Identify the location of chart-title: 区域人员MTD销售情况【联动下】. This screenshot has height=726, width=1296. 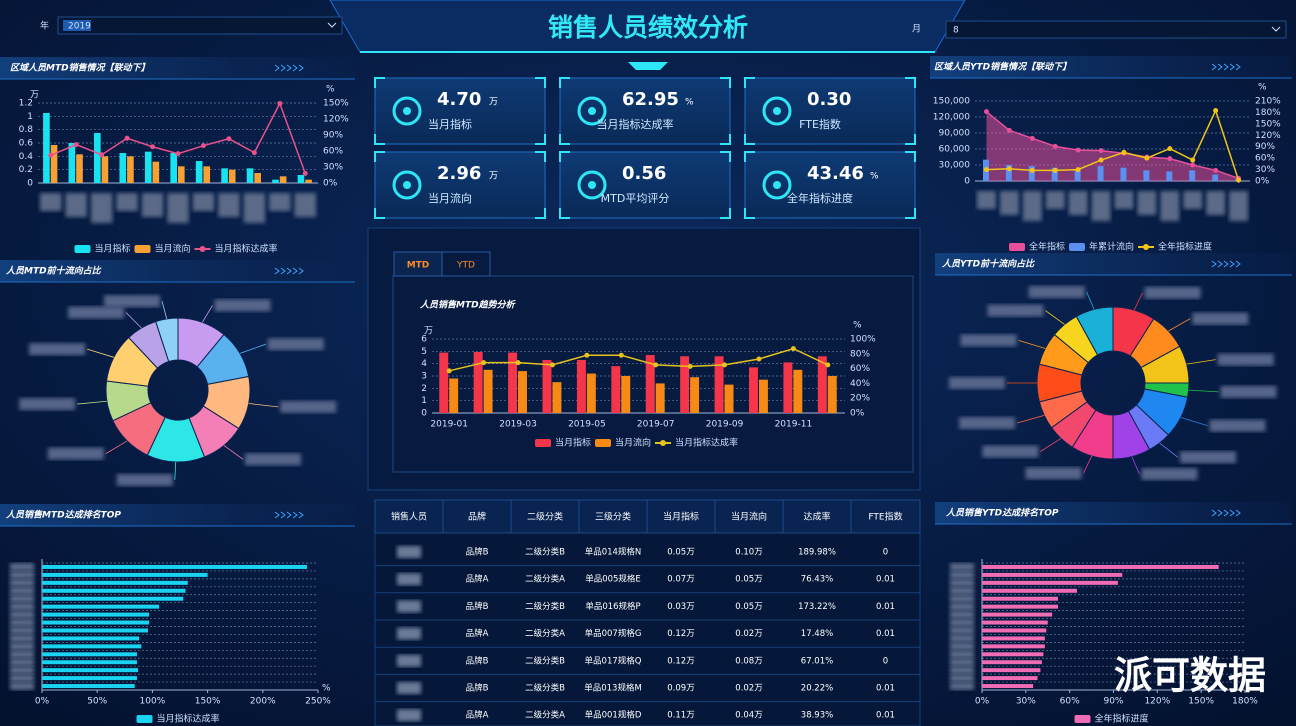
(80, 68).